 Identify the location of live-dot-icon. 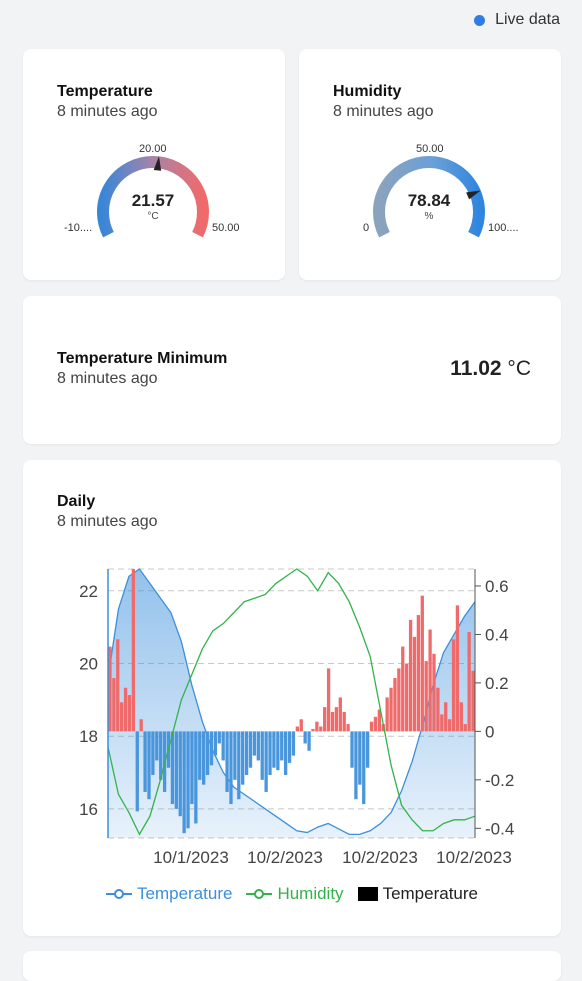
(480, 20).